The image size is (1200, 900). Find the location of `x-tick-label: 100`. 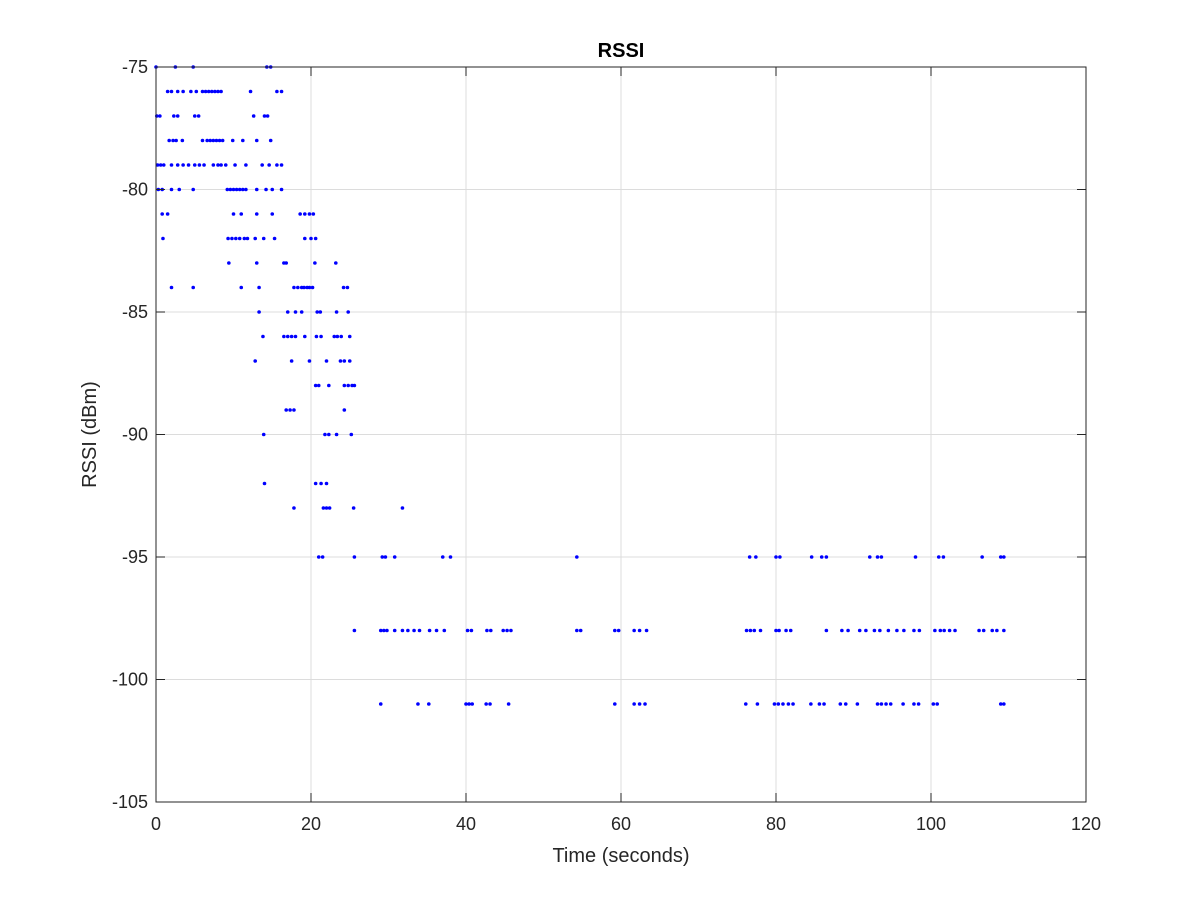

x-tick-label: 100 is located at coordinates (931, 824).